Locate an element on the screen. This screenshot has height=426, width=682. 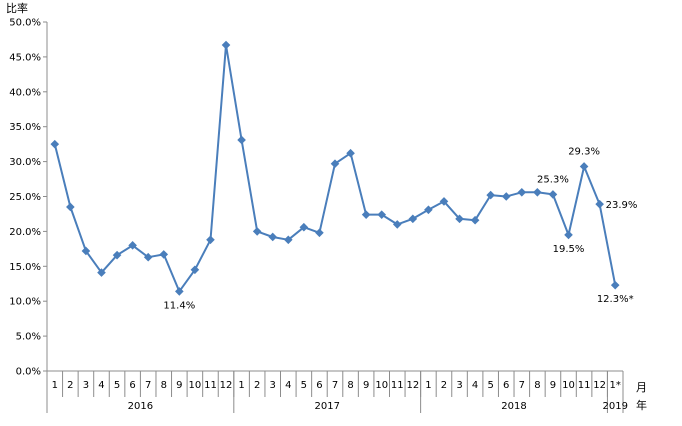
data-label: 11.4% is located at coordinates (179, 305).